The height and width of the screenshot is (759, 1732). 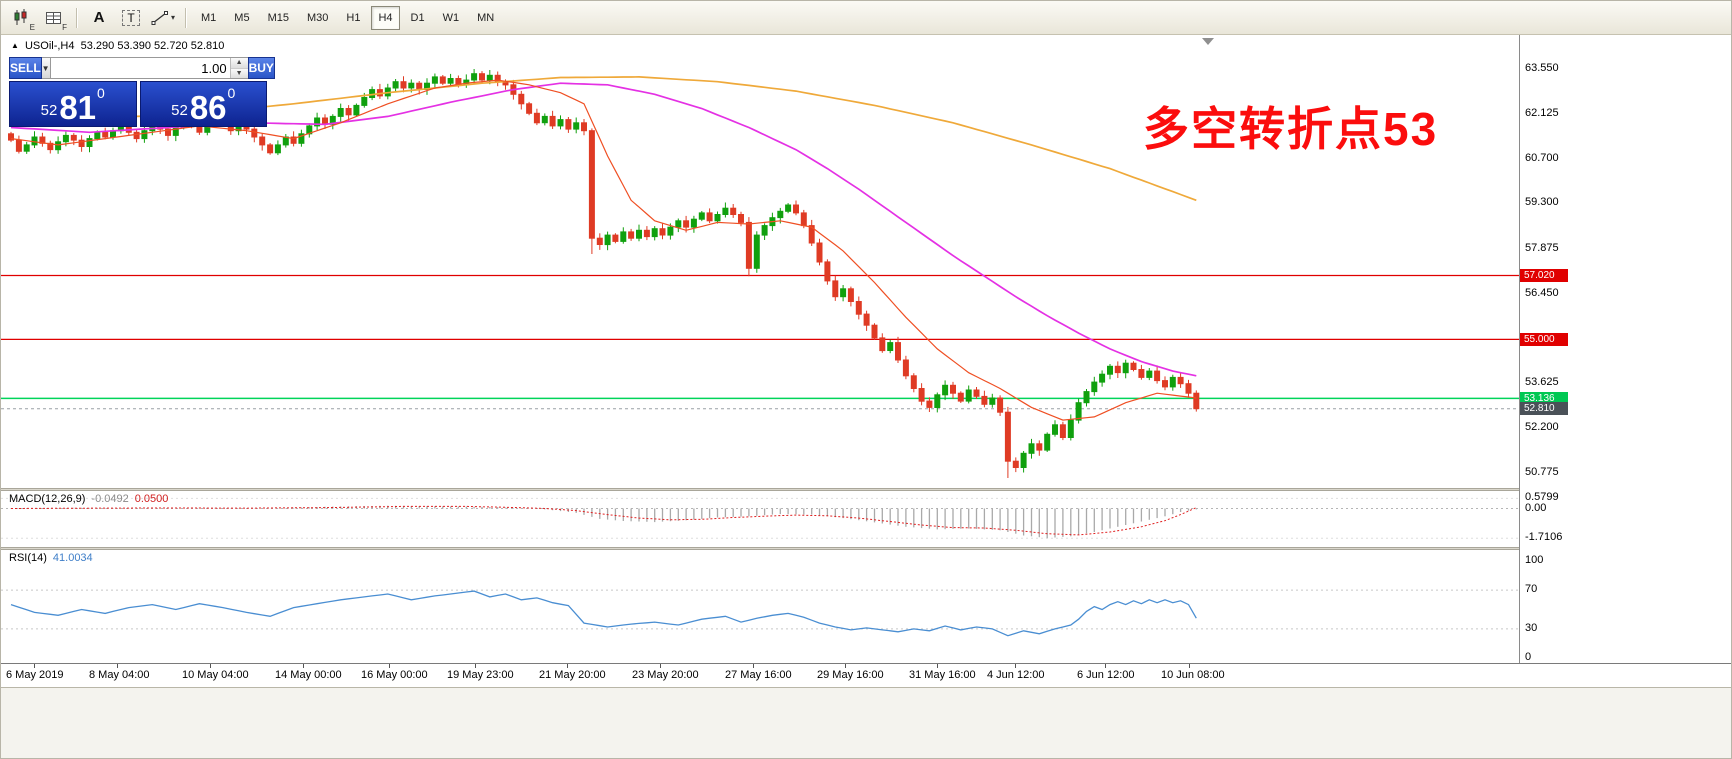 What do you see at coordinates (1542, 497) in the screenshot?
I see `macd-scale-label: 0.5799` at bounding box center [1542, 497].